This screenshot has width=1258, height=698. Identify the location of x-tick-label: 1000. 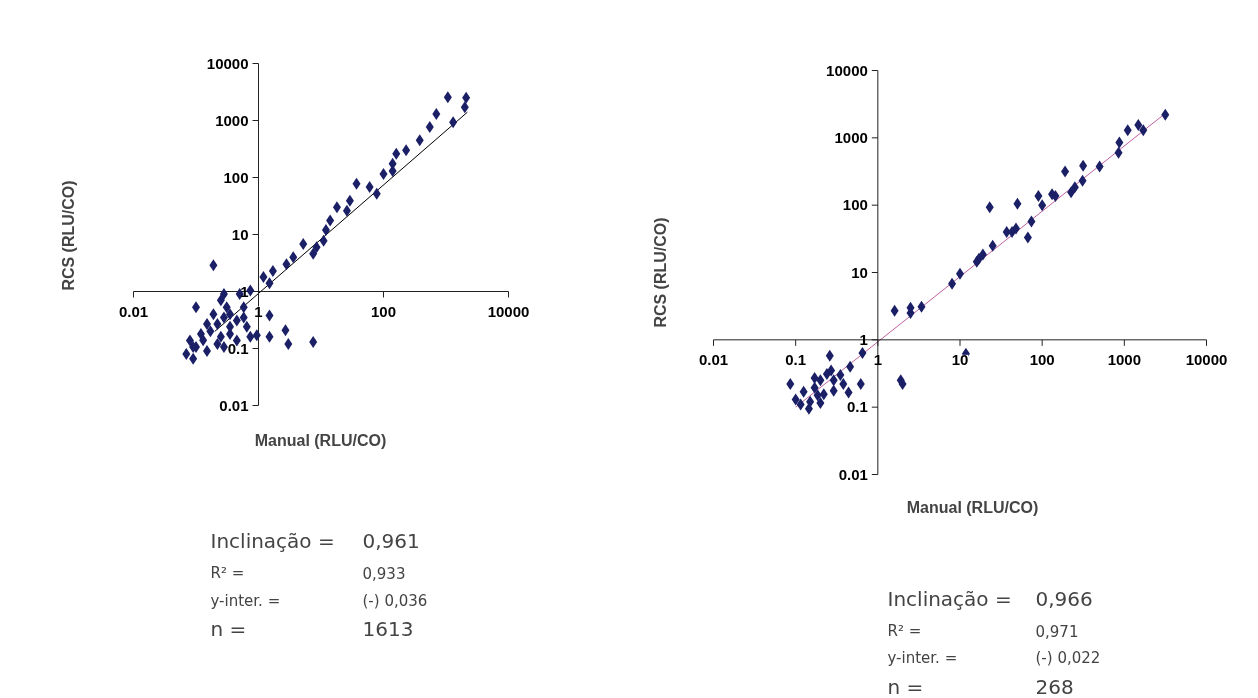
(1124, 359).